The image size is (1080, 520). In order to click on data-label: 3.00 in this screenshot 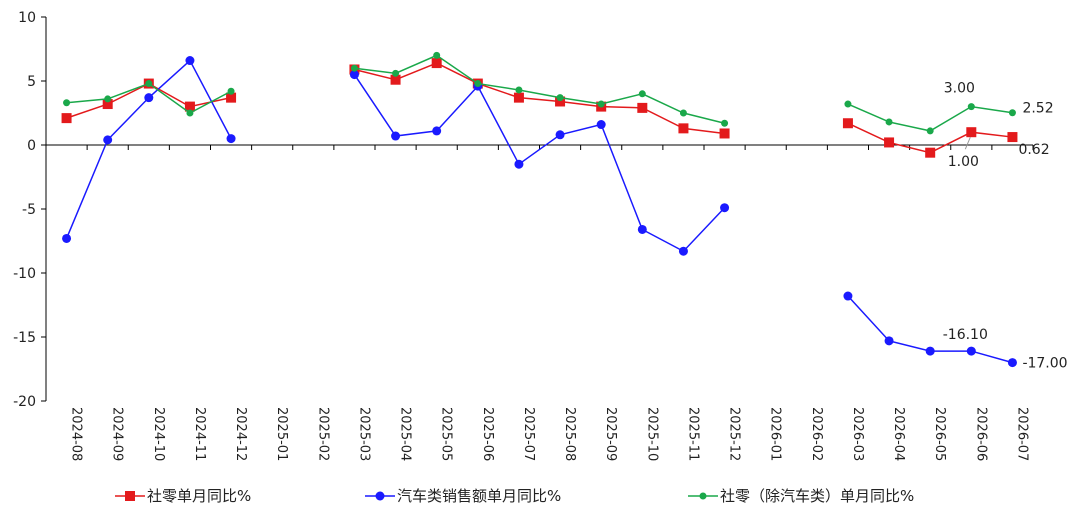, I will do `click(959, 89)`.